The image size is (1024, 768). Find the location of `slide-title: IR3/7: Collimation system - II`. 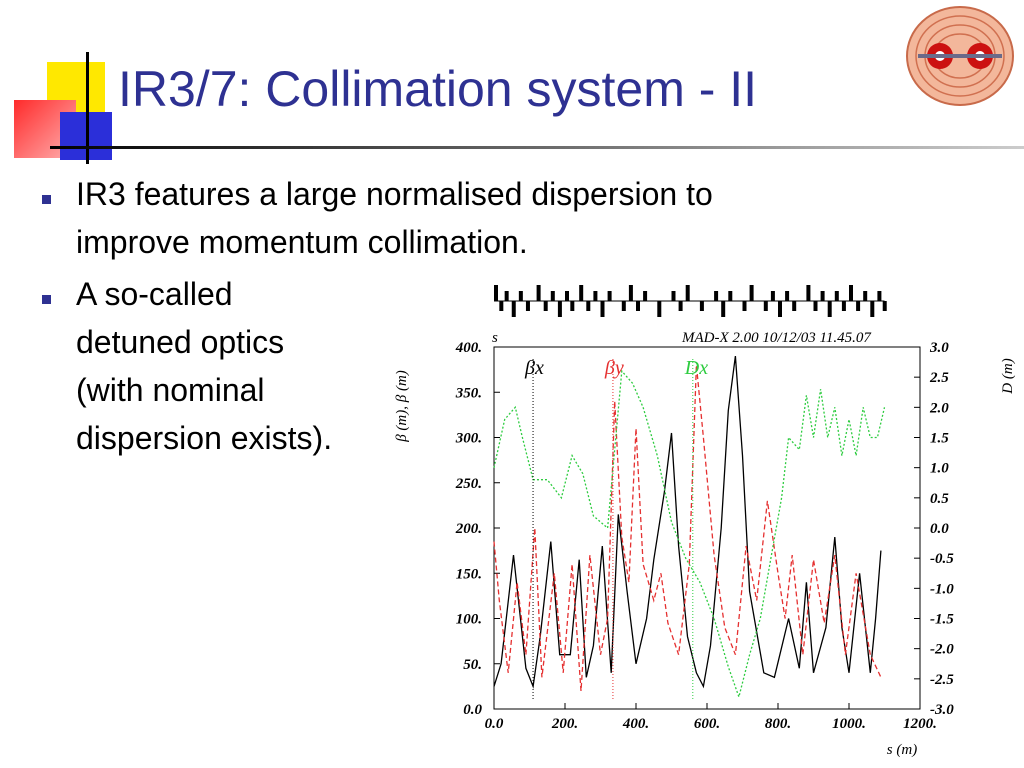

slide-title: IR3/7: Collimation system - II is located at coordinates (438, 89).